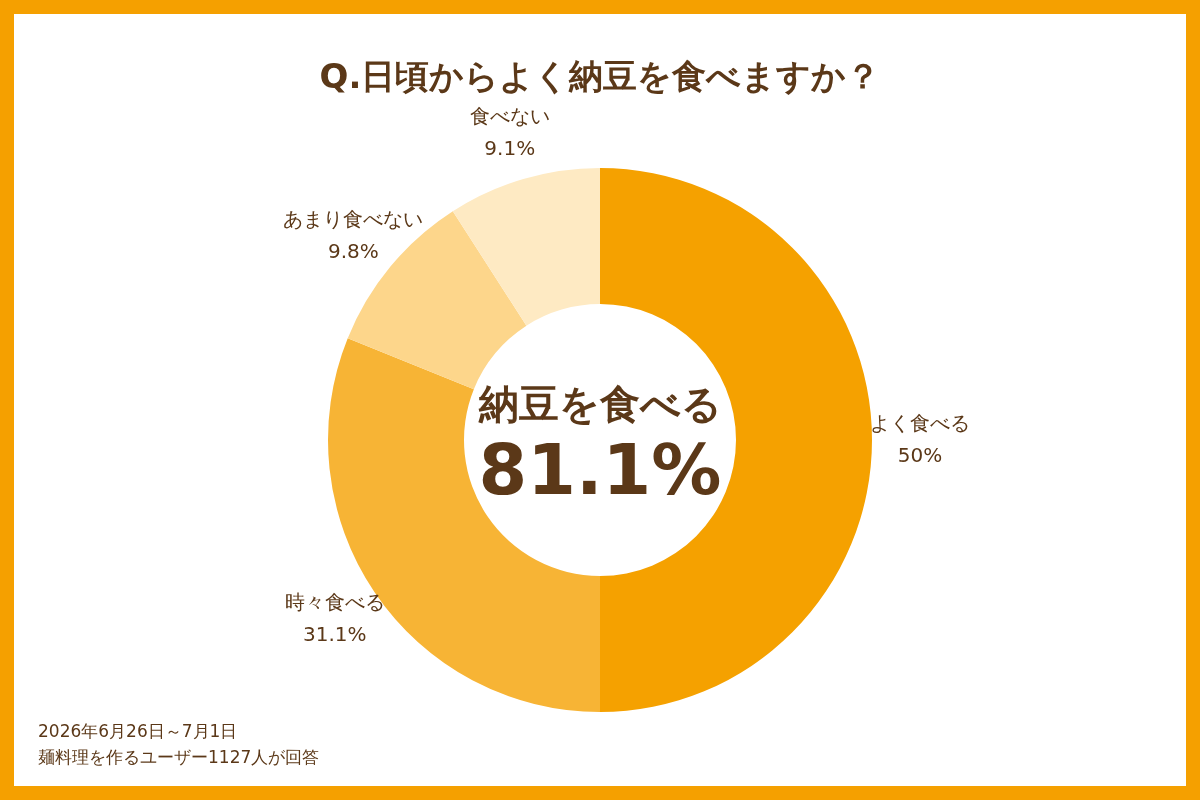  I want to click on slice-label: 食べない, so click(509, 116).